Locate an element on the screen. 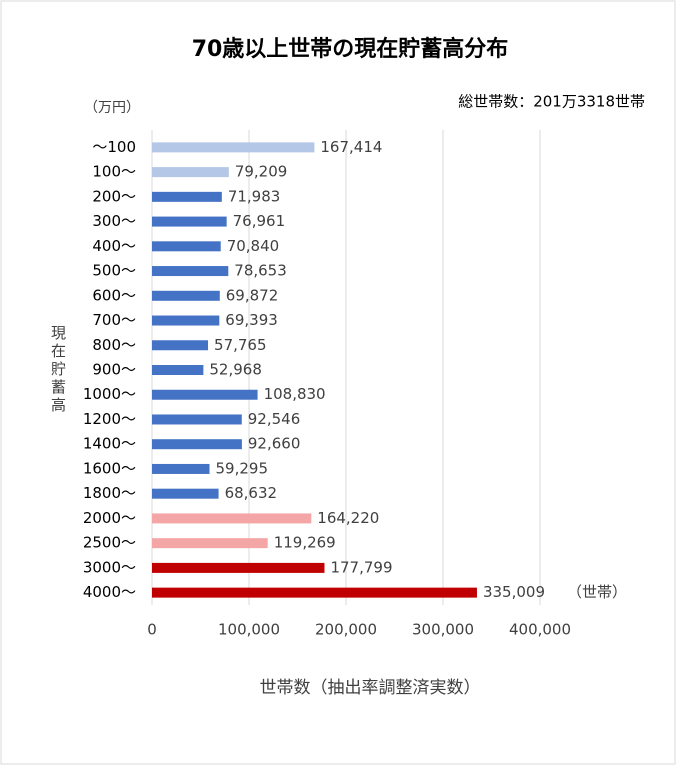 Image resolution: width=676 pixels, height=765 pixels. y-tick-label: 900～ is located at coordinates (114, 370).